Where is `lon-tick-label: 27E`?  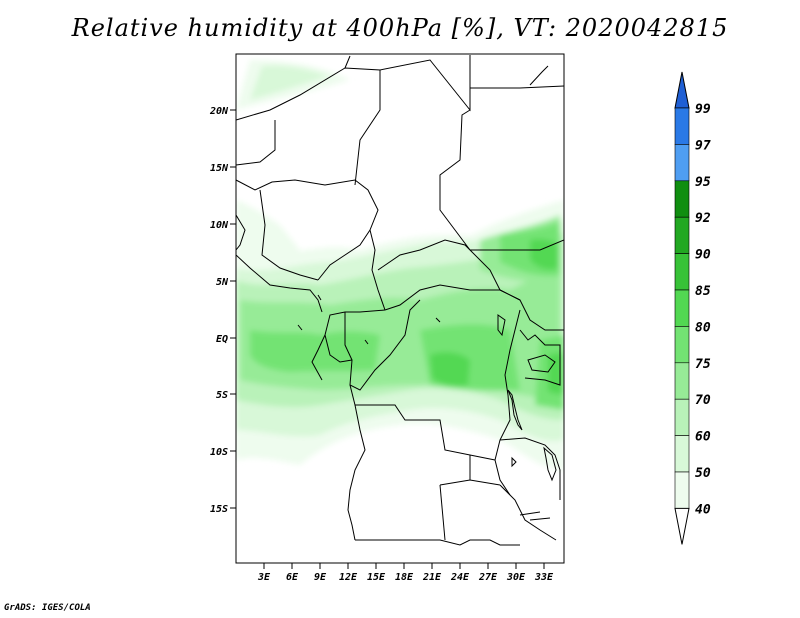 lon-tick-label: 27E is located at coordinates (488, 577).